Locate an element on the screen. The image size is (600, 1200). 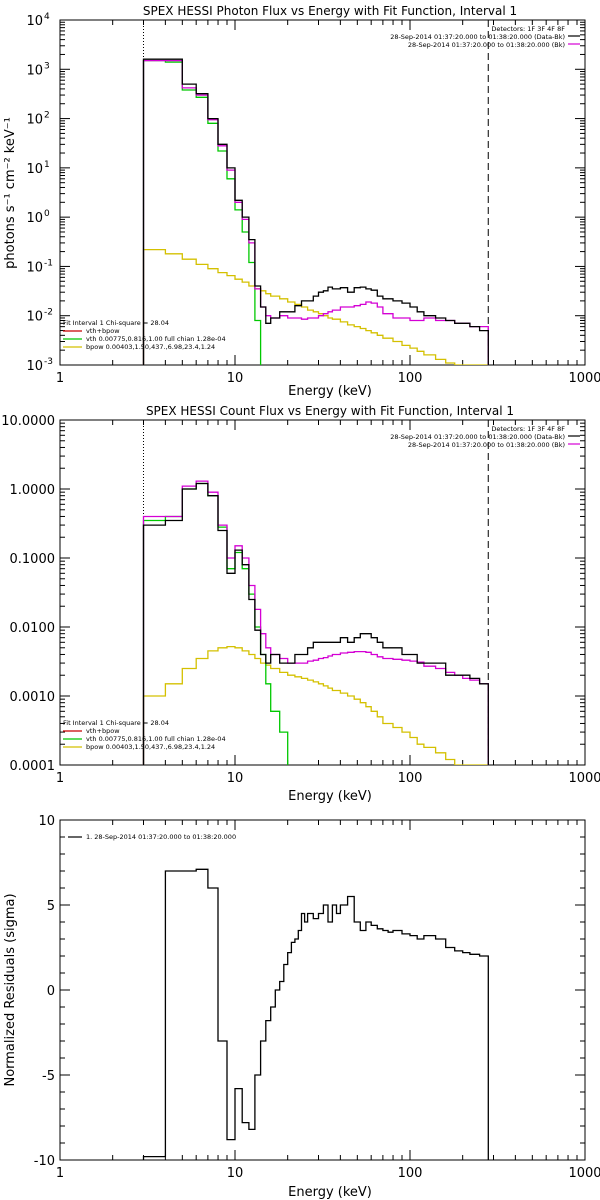
count-flux-y-tick-label: 0.0010 is located at coordinates (33, 697).